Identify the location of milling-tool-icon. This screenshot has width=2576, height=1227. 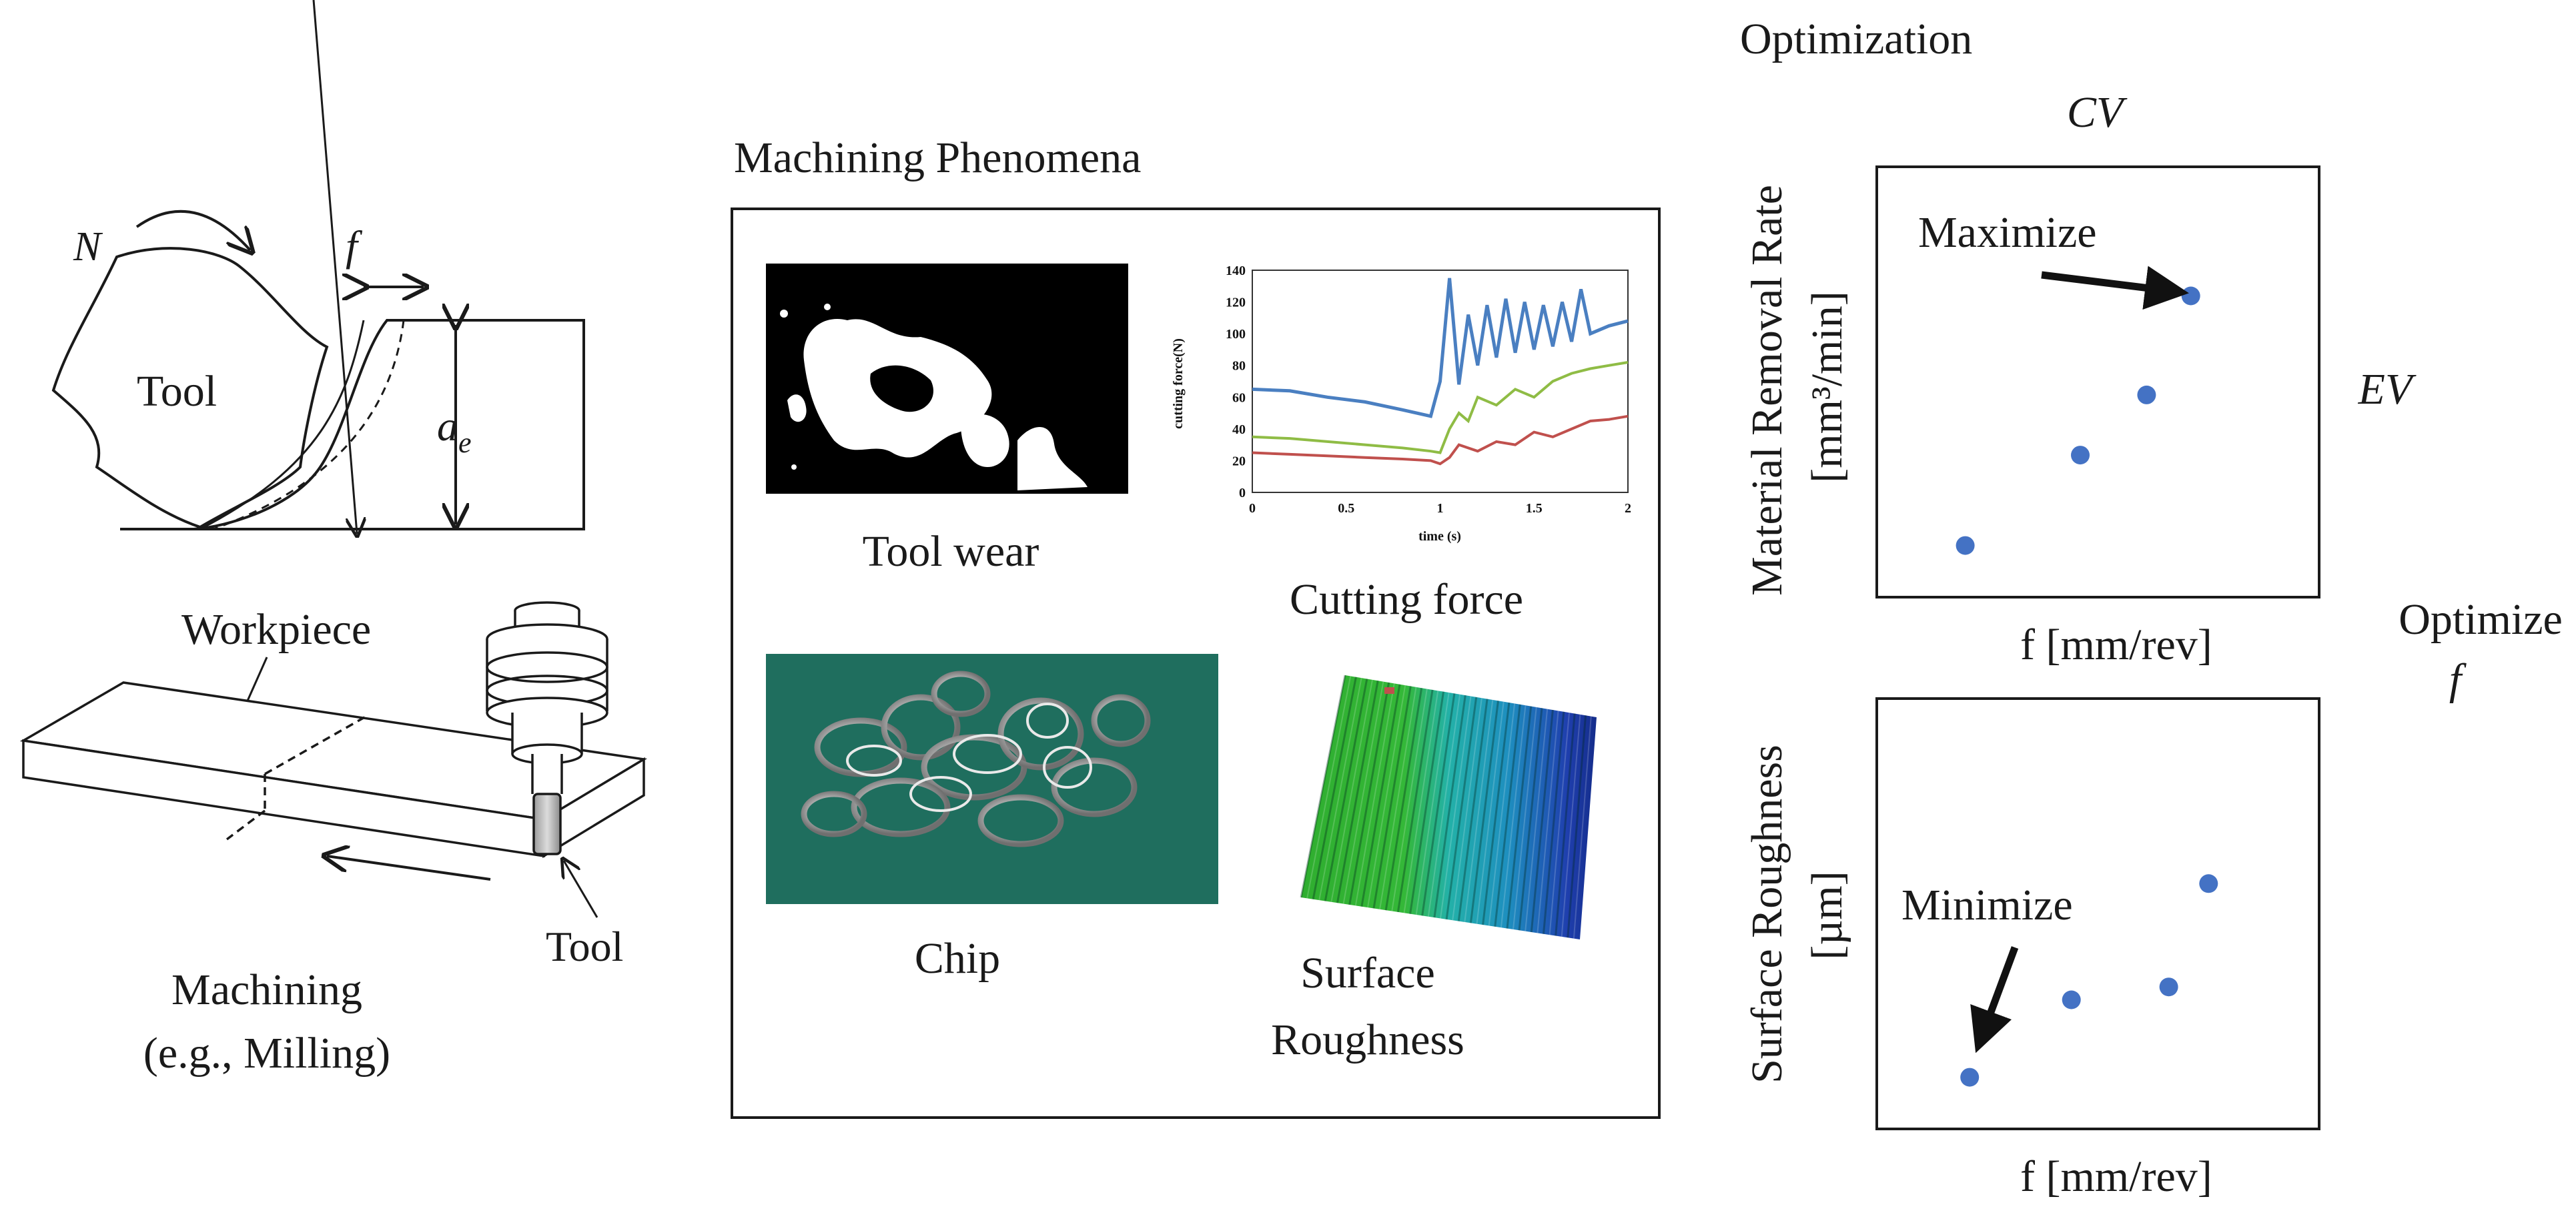
(190, 388).